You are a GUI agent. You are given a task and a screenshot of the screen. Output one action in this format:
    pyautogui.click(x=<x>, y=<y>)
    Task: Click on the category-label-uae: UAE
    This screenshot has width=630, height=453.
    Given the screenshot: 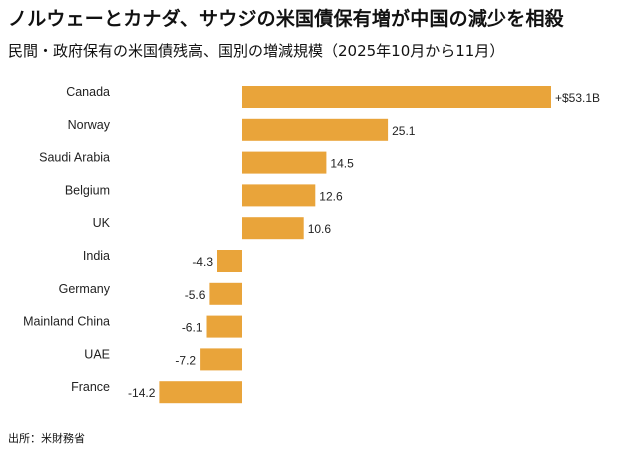 What is the action you would take?
    pyautogui.click(x=97, y=354)
    